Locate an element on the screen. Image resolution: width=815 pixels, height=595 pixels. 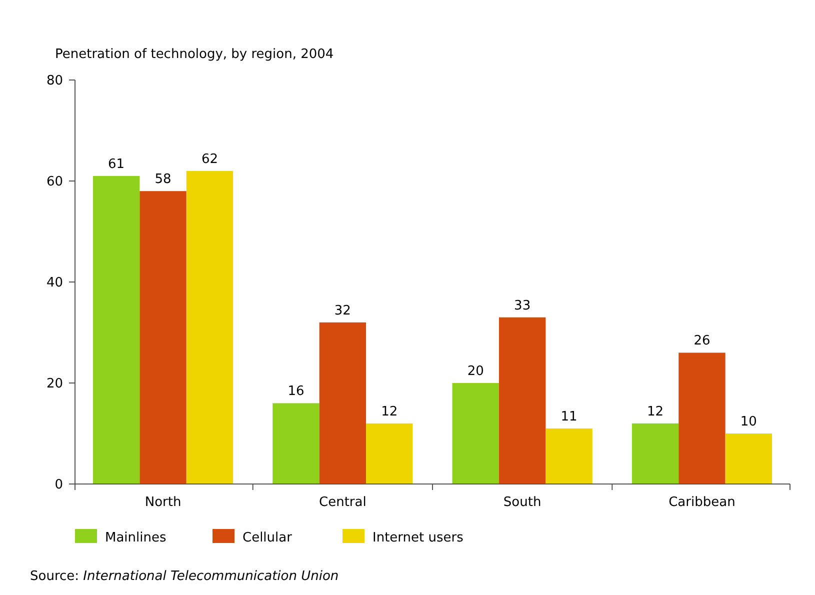
data-label: 10 is located at coordinates (748, 422).